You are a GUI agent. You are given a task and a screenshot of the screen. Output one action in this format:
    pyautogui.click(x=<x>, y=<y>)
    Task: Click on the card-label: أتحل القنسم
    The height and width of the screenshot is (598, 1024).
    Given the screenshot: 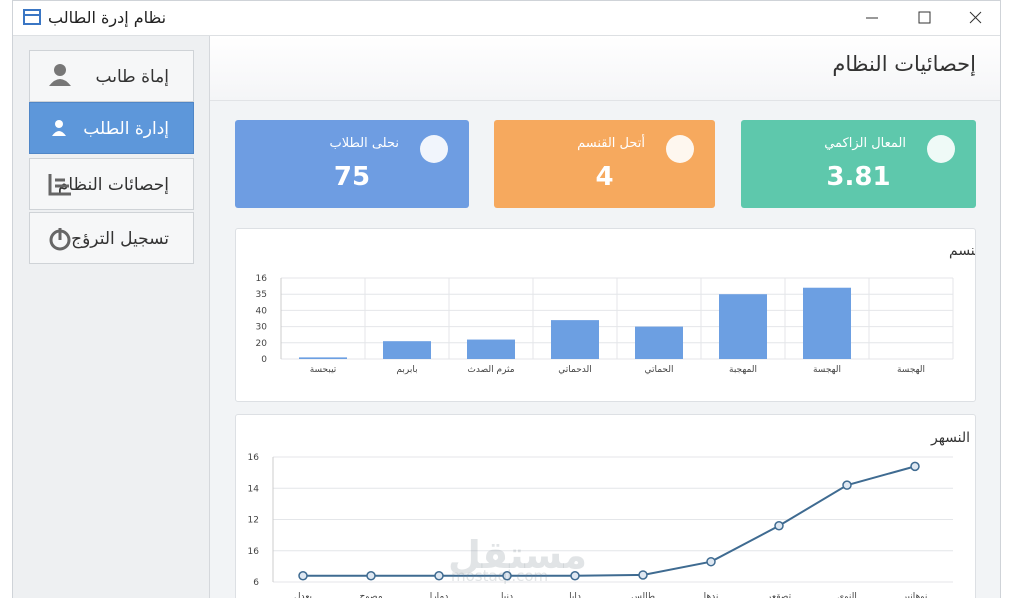 What is the action you would take?
    pyautogui.click(x=611, y=143)
    